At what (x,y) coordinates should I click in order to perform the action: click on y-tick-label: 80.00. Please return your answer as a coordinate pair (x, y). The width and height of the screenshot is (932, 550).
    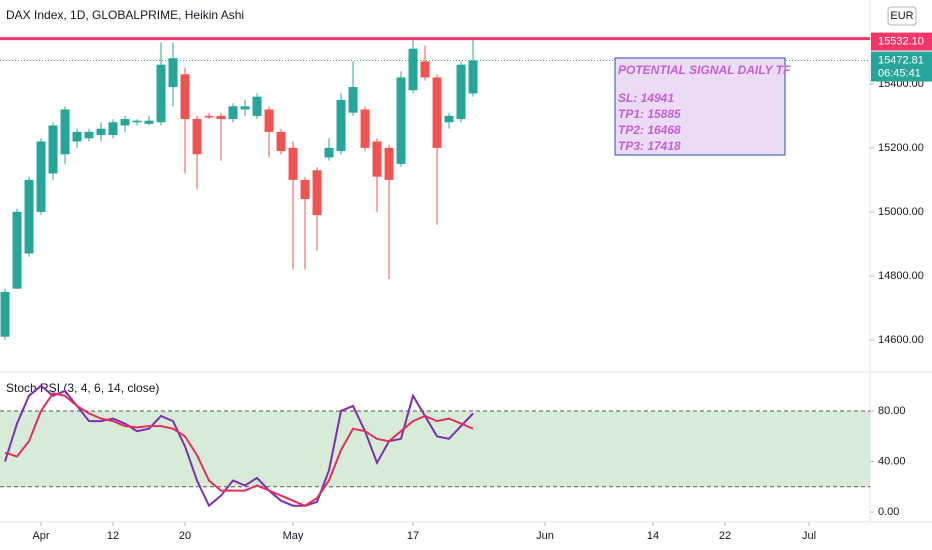
    Looking at the image, I should click on (892, 411).